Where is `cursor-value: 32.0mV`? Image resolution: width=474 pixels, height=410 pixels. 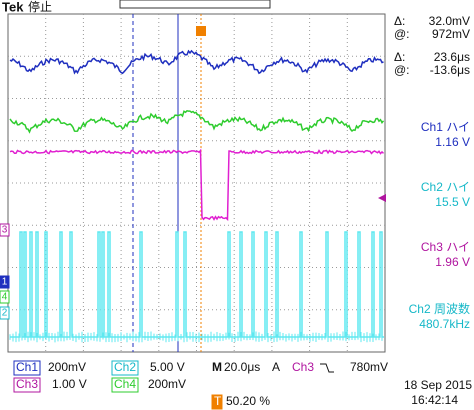 cursor-value: 32.0mV is located at coordinates (449, 21).